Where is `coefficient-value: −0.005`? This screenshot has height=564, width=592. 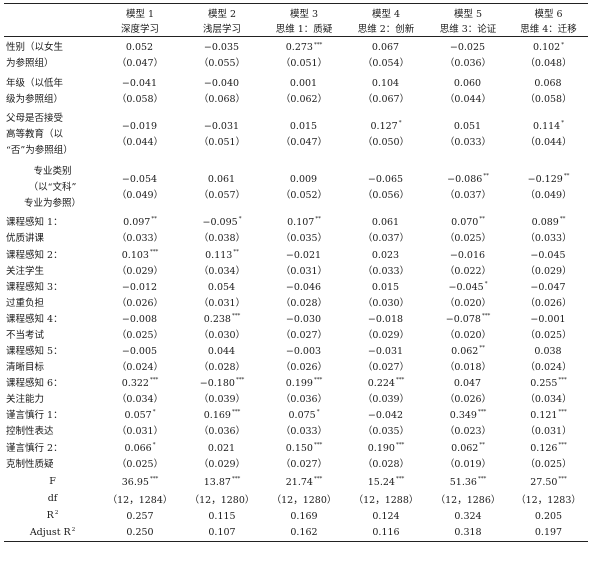 coefficient-value: −0.005 is located at coordinates (139, 351).